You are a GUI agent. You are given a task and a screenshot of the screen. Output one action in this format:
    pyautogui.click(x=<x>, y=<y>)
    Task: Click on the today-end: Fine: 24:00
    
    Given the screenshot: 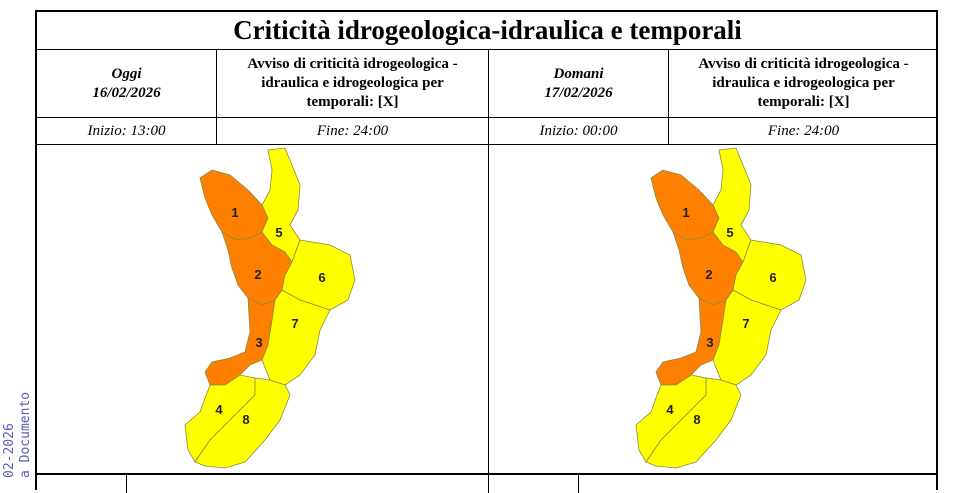 What is the action you would take?
    pyautogui.click(x=353, y=131)
    